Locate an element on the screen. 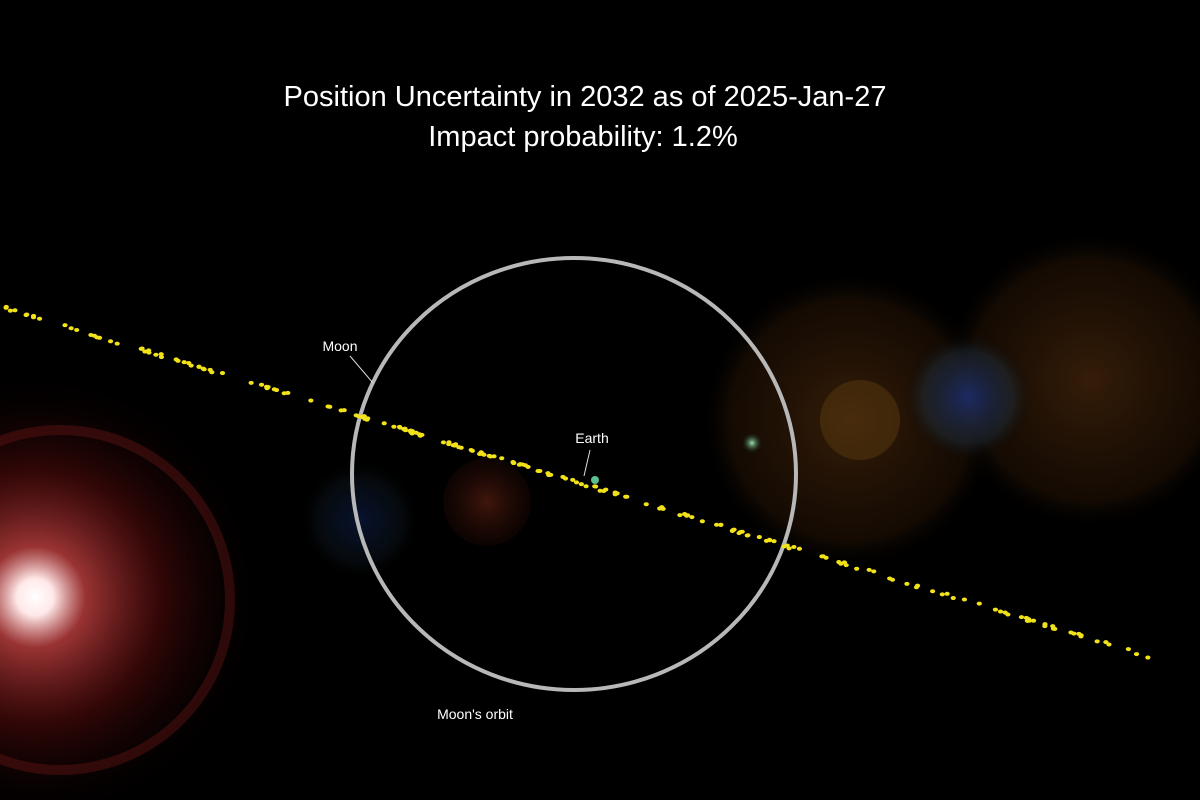  subtitle: Impact probability: 1.2% is located at coordinates (582, 137).